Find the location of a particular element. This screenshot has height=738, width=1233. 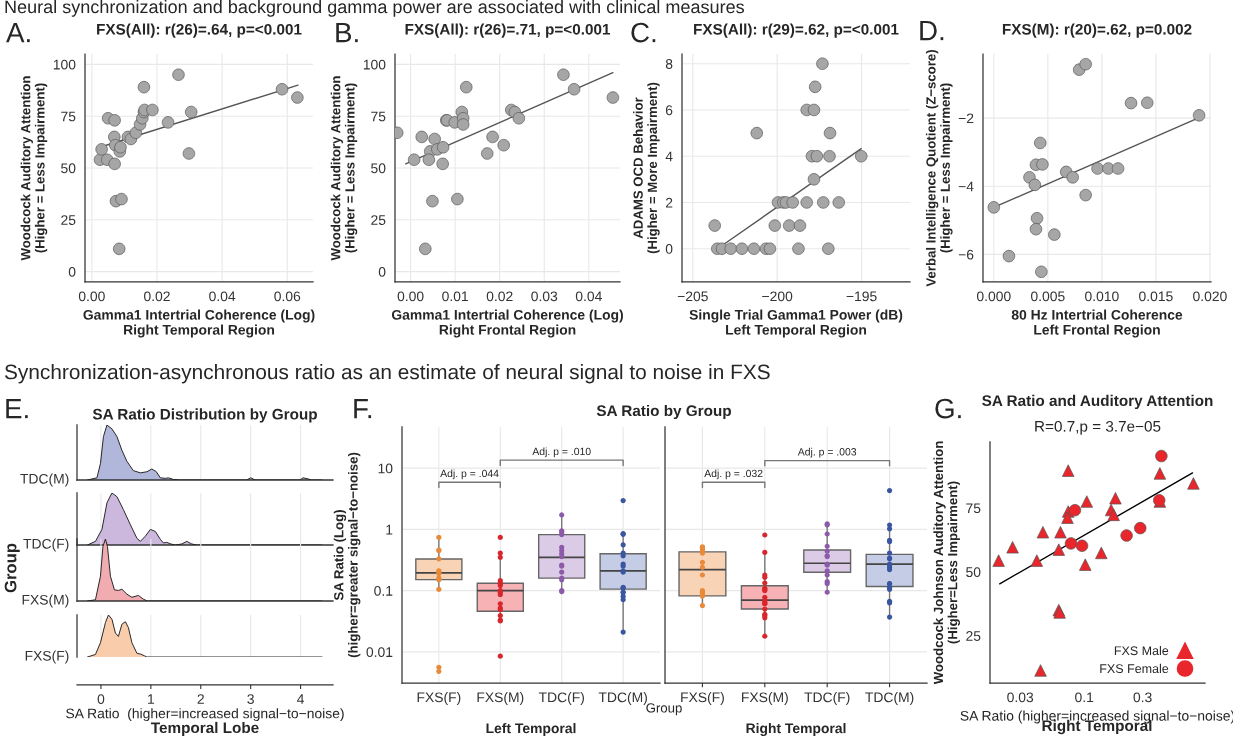

x-axis-title: 80 Hz Intertrial Coherence Left Frontal Region is located at coordinates (1097, 323).